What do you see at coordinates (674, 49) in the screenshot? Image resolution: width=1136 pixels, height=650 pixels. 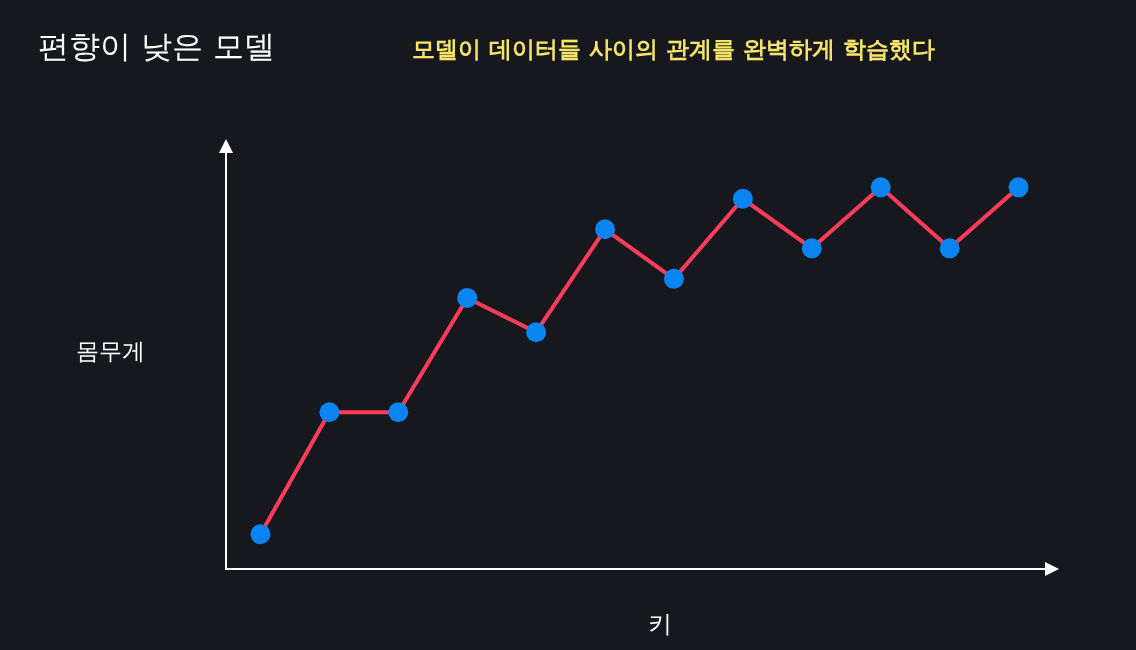 I see `chart-subtitle: 모델이 데이터들 사이의 관계를 완벽하게 학습했다` at bounding box center [674, 49].